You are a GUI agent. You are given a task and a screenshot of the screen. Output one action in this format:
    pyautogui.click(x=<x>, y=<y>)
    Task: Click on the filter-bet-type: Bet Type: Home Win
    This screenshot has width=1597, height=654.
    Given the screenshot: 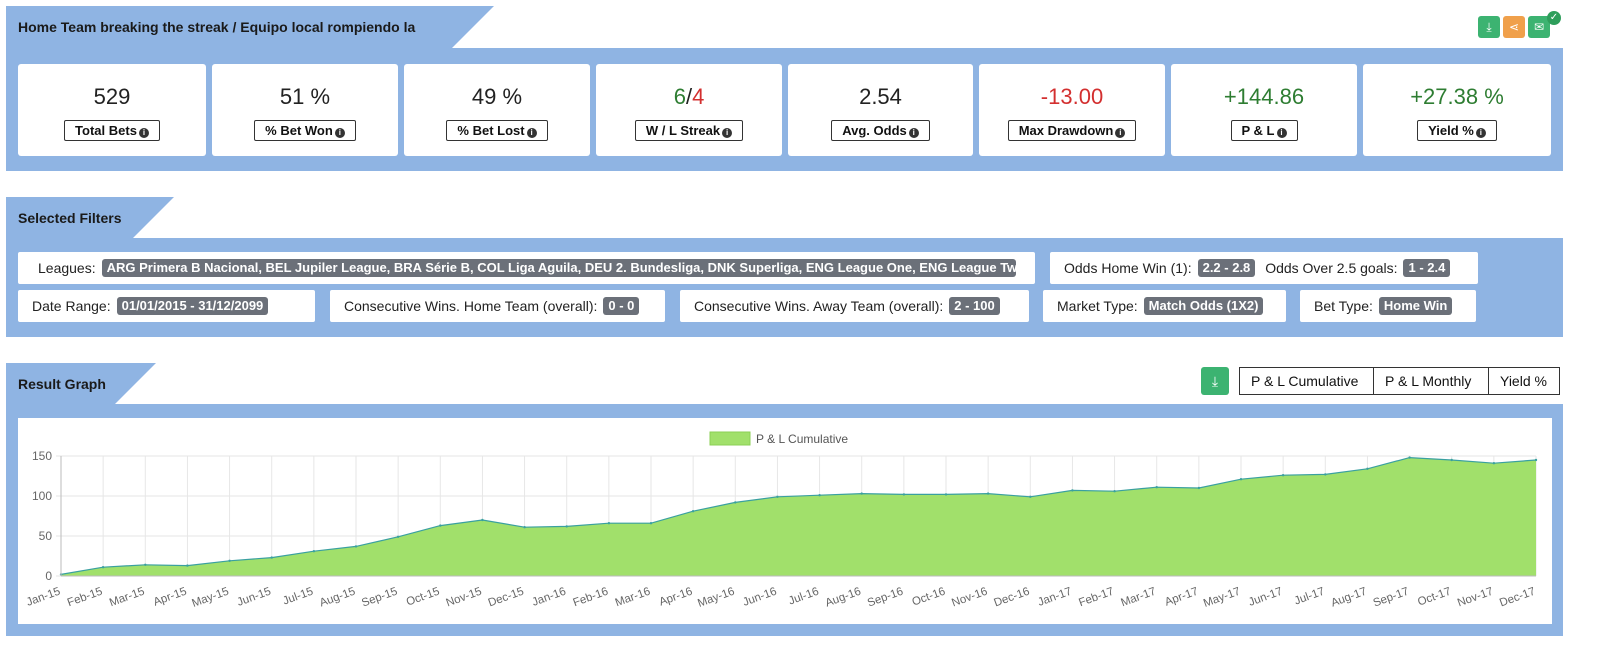 What is the action you would take?
    pyautogui.click(x=1388, y=306)
    